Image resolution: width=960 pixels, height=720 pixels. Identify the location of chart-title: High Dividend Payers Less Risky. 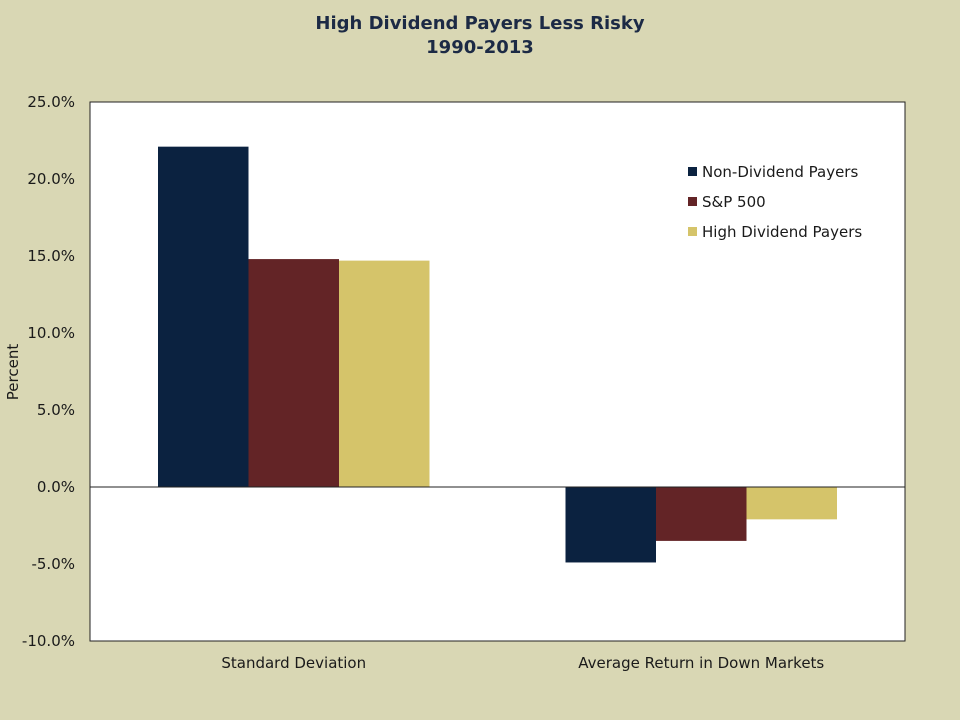
(479, 23).